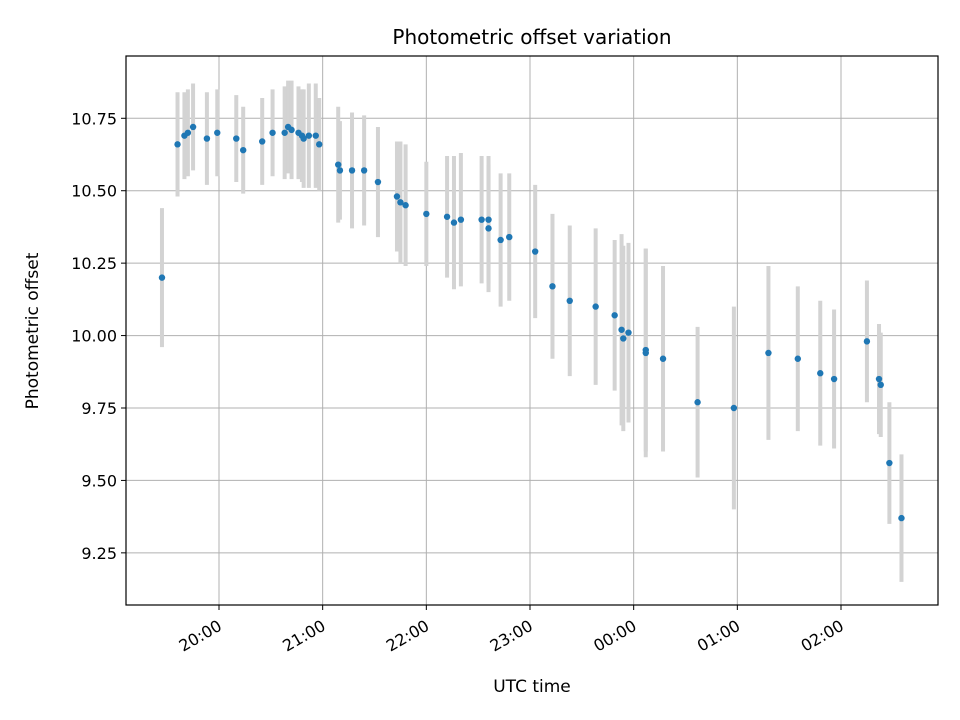  Describe the element at coordinates (33, 330) in the screenshot. I see `y-axis-label: Photometric offset` at that location.